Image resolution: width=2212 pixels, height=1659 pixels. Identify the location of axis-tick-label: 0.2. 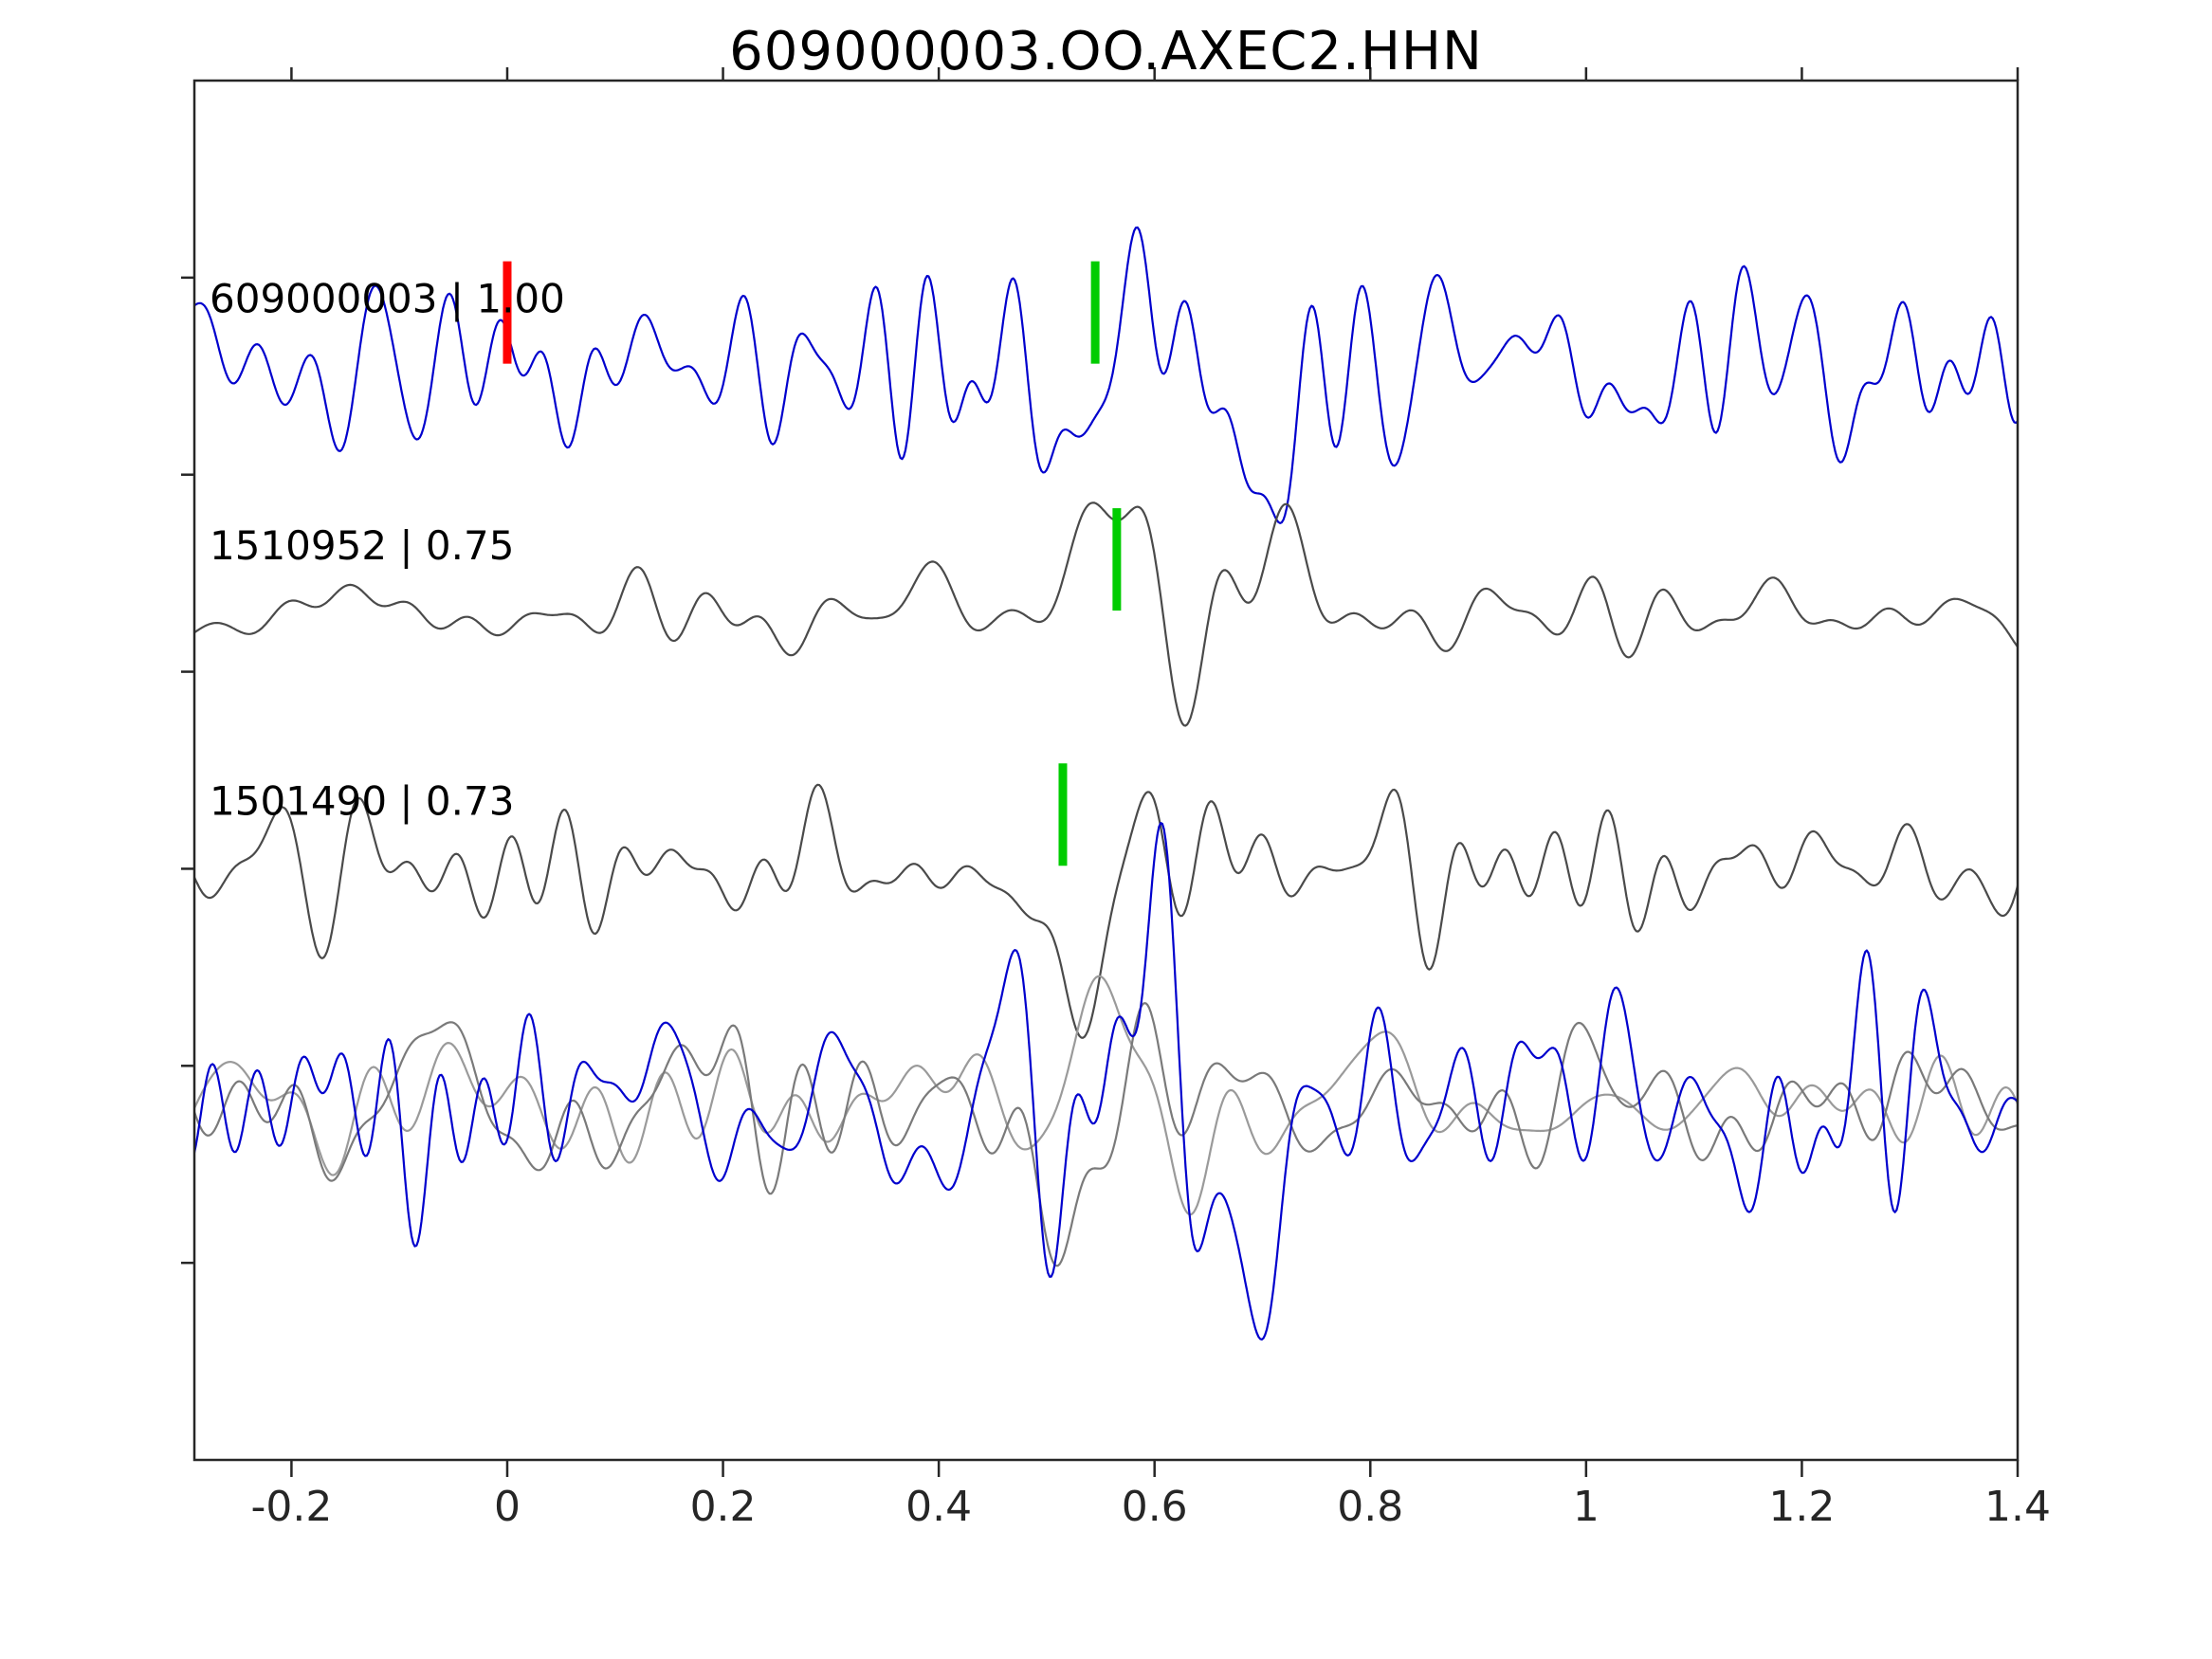
(723, 1507).